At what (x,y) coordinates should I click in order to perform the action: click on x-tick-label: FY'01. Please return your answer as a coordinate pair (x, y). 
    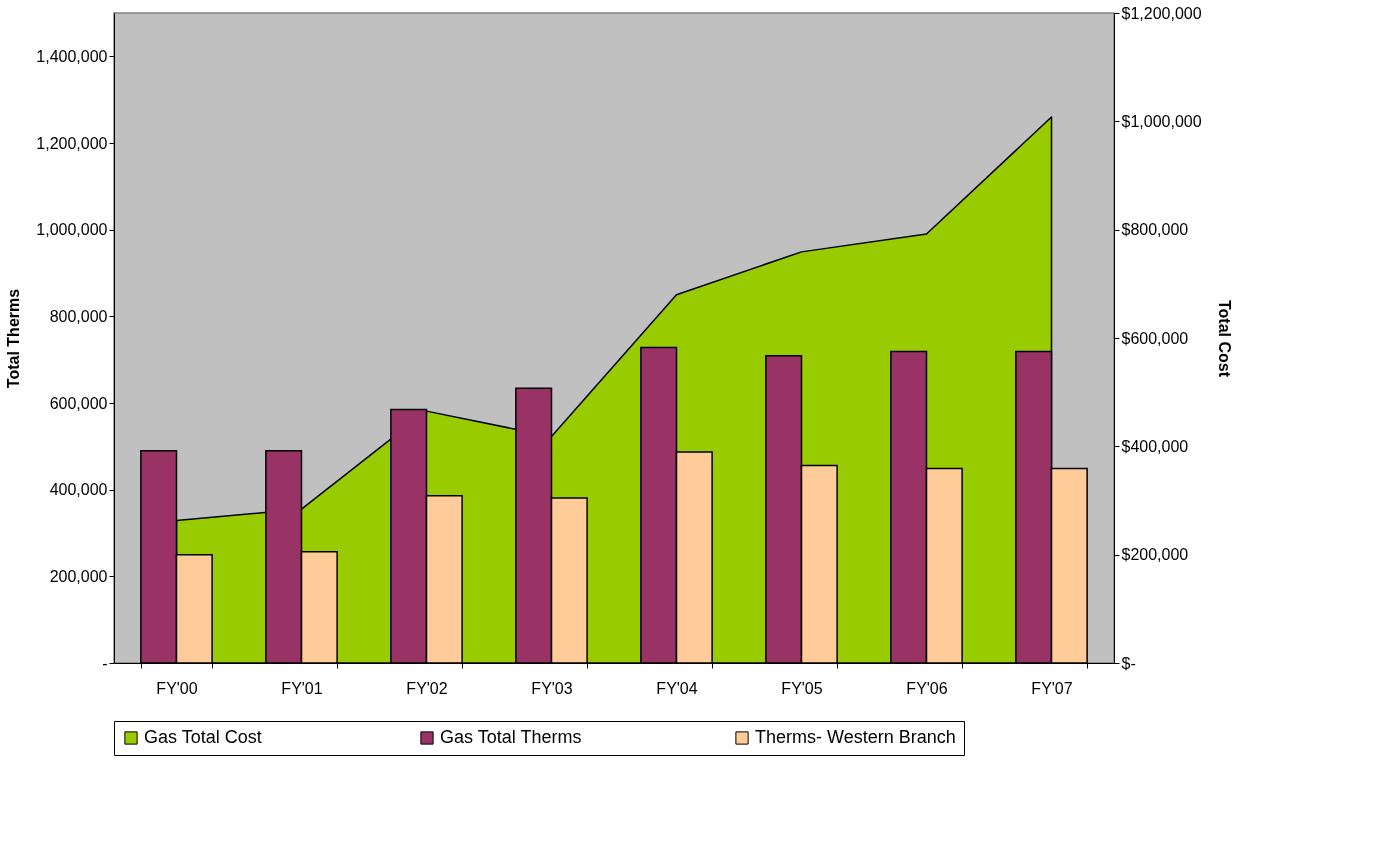
    Looking at the image, I should click on (302, 688).